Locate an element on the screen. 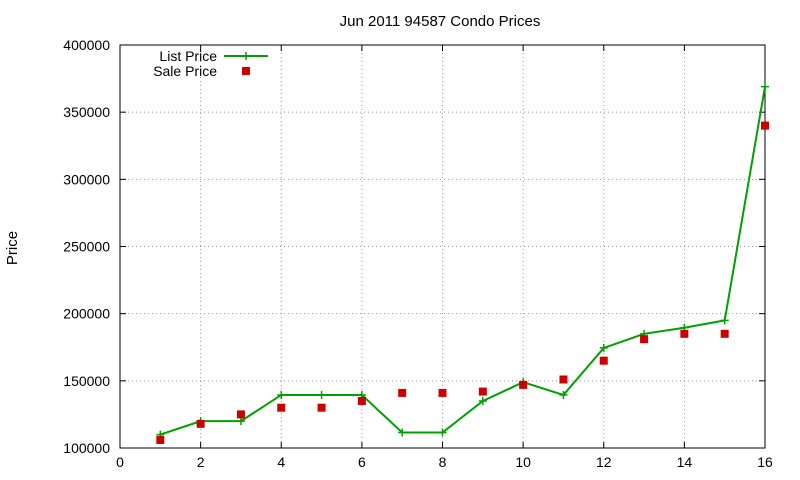 This screenshot has height=480, width=800. legend-marker-sale-price is located at coordinates (246, 71).